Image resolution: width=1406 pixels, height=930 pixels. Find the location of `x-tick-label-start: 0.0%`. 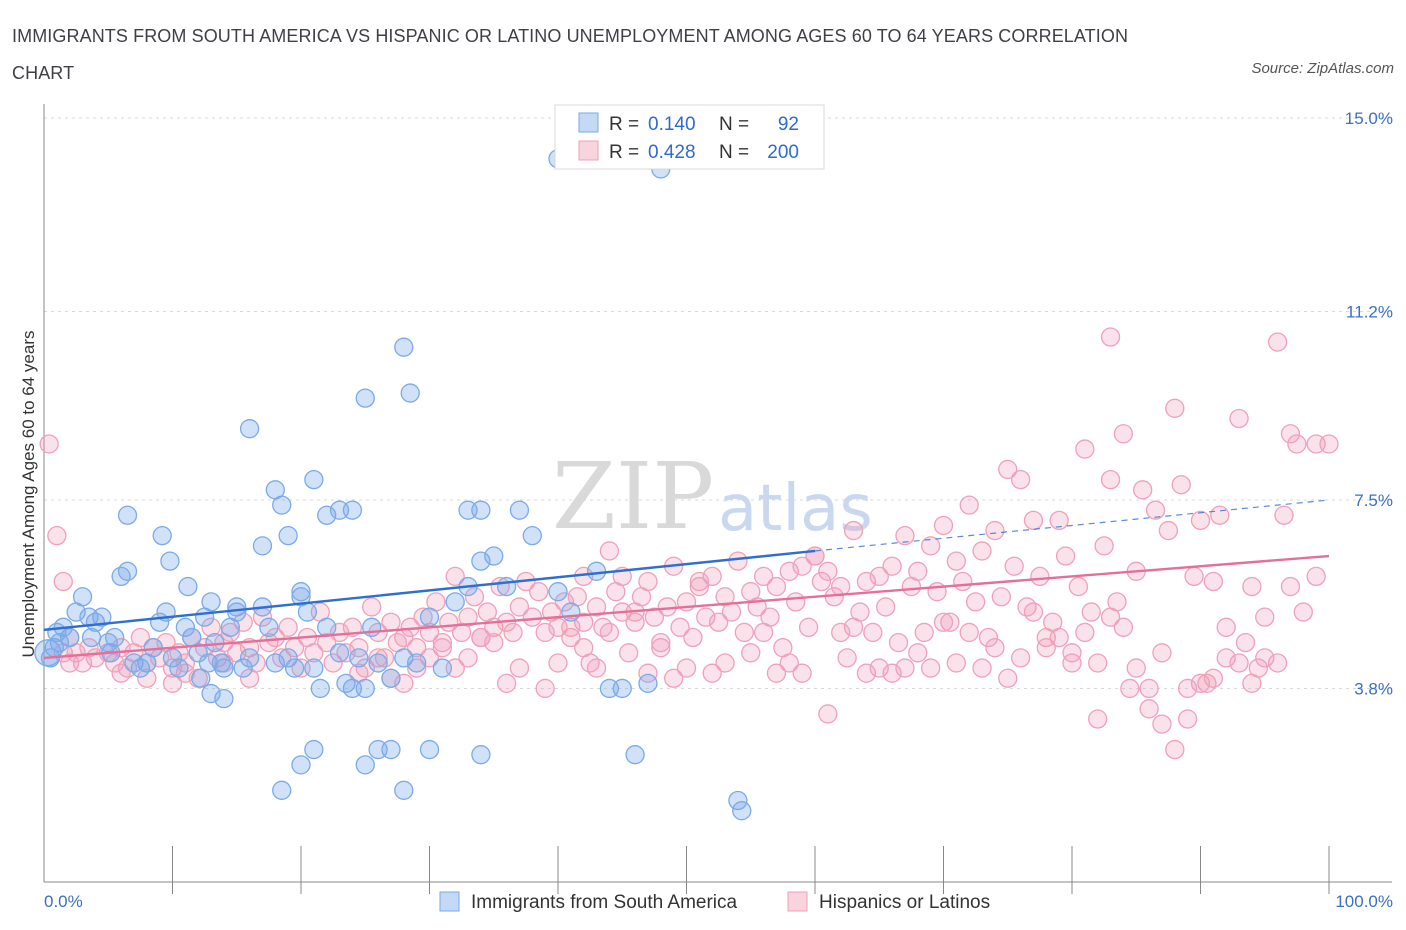

x-tick-label-start: 0.0% is located at coordinates (63, 901).